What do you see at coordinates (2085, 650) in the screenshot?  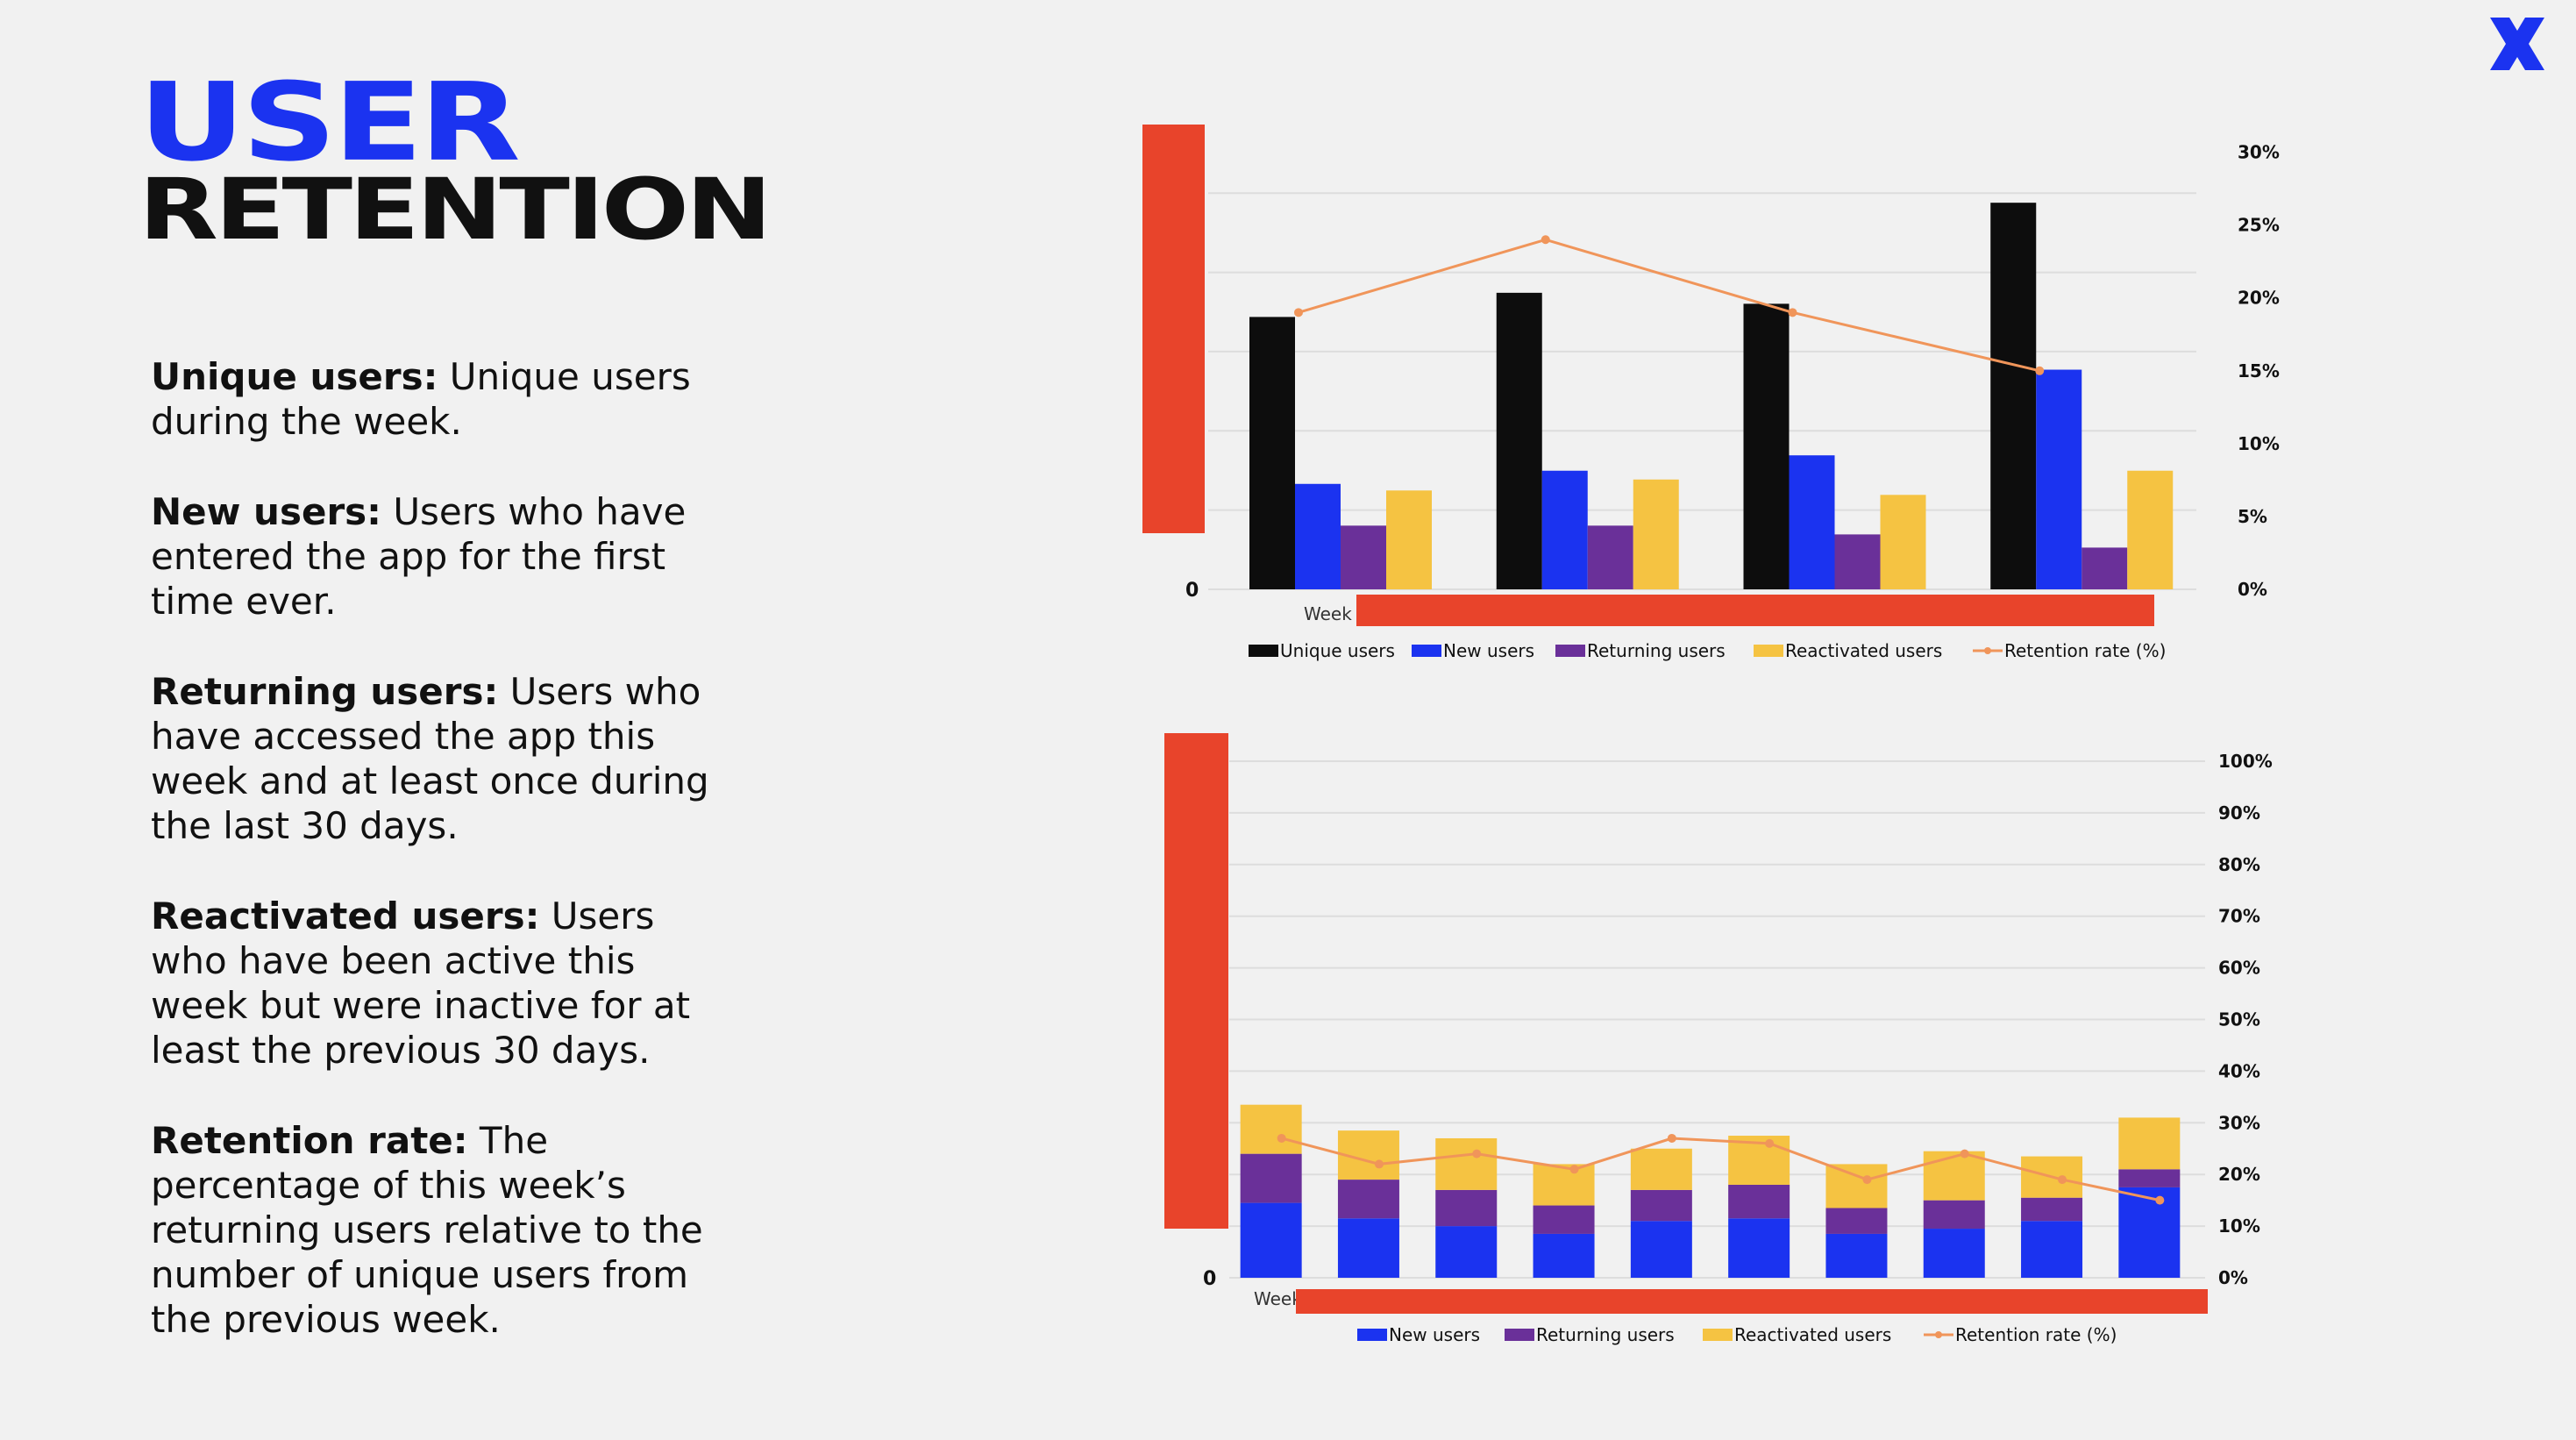 I see `legend-label: Retention rate (%)` at bounding box center [2085, 650].